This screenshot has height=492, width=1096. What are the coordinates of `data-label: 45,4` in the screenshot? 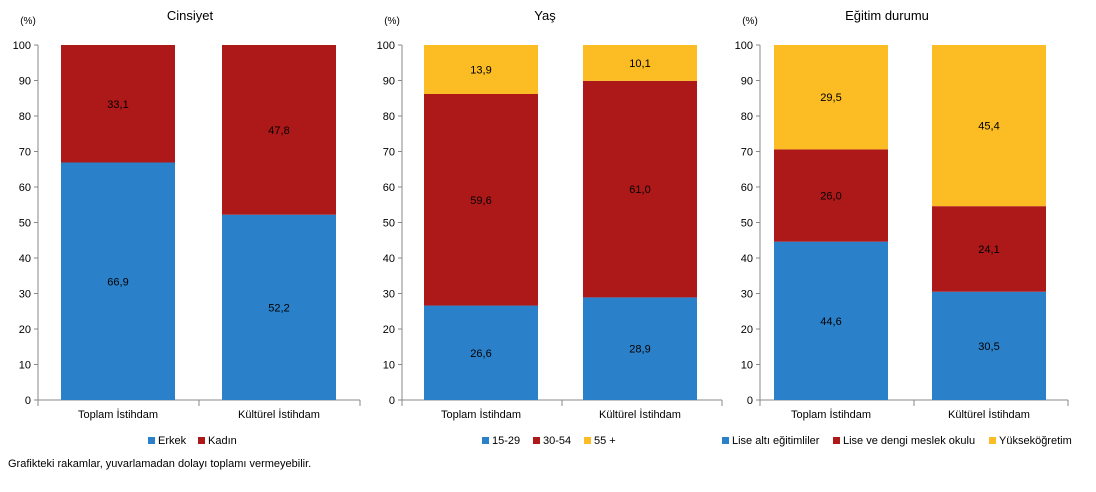 It's located at (988, 127).